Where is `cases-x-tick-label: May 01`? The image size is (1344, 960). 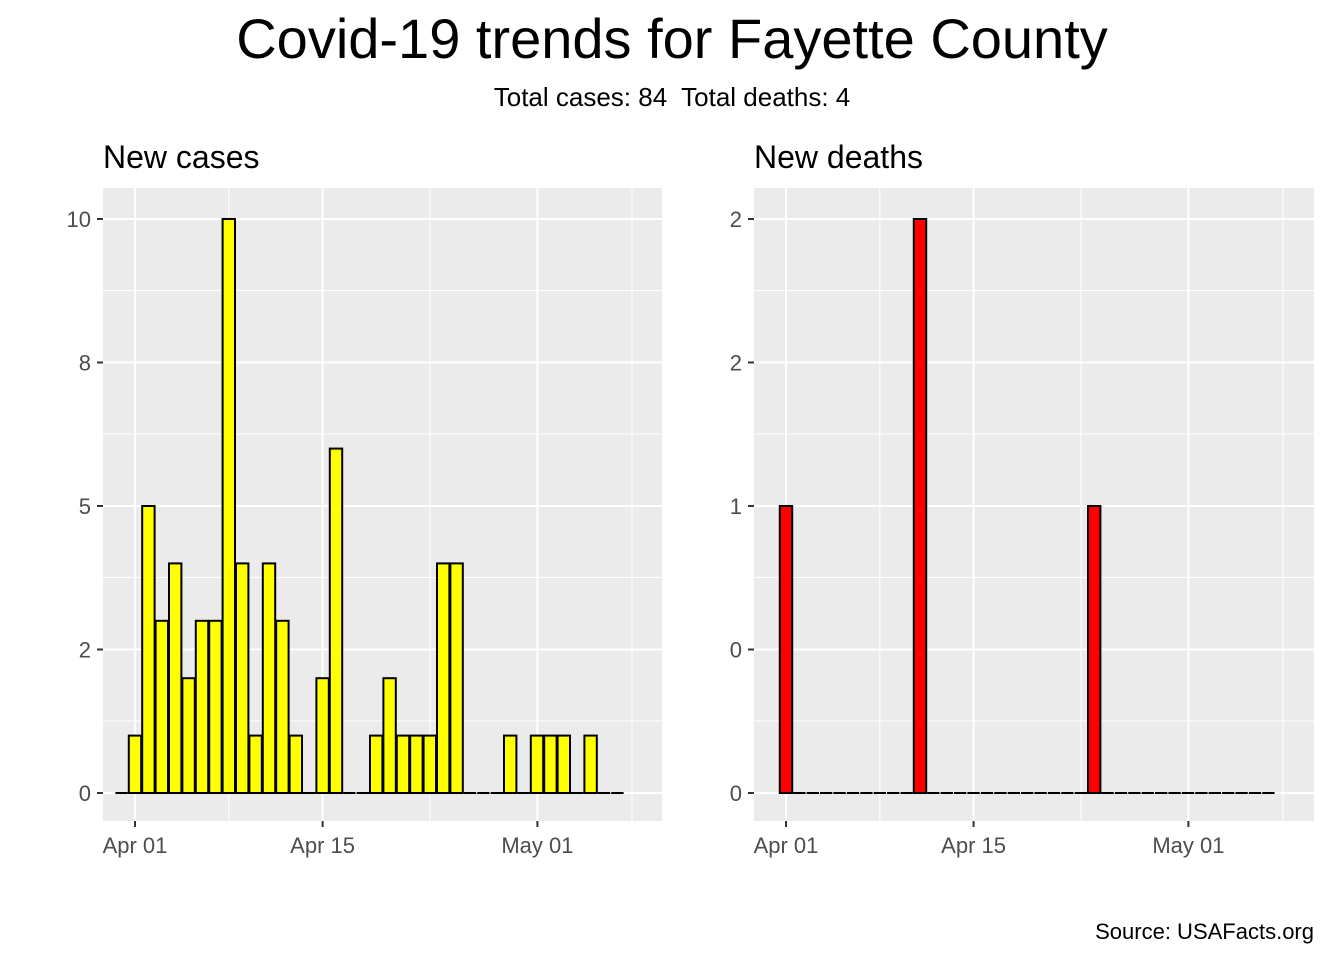
cases-x-tick-label: May 01 is located at coordinates (537, 845).